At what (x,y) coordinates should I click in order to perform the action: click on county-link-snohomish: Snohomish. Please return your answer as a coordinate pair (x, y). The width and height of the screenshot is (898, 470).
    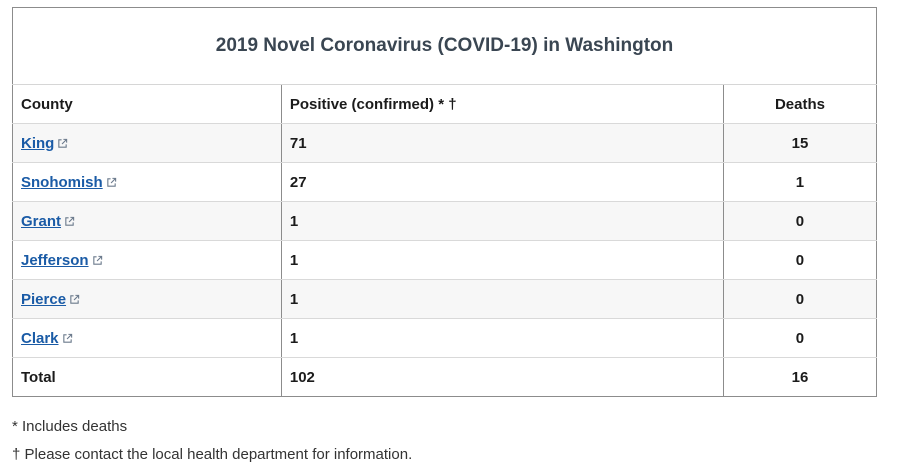
    Looking at the image, I should click on (69, 182).